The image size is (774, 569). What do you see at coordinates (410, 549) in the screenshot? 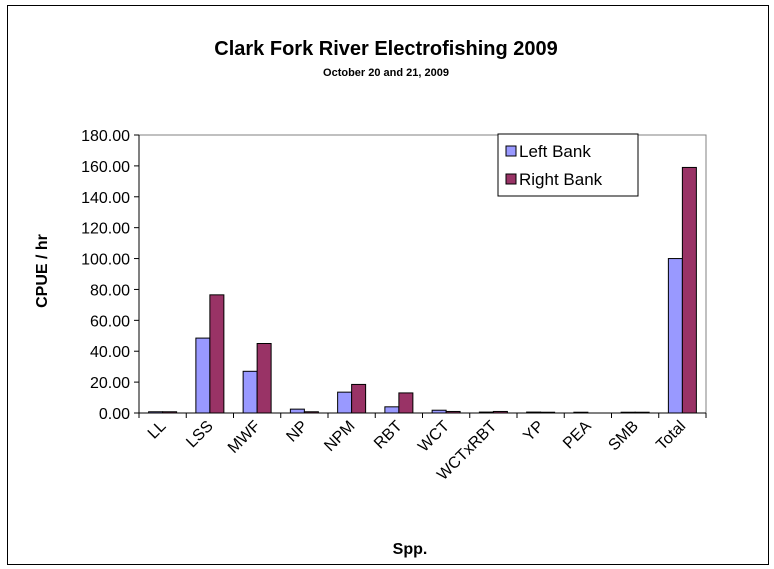
I see `x-axis-label: Spp.` at bounding box center [410, 549].